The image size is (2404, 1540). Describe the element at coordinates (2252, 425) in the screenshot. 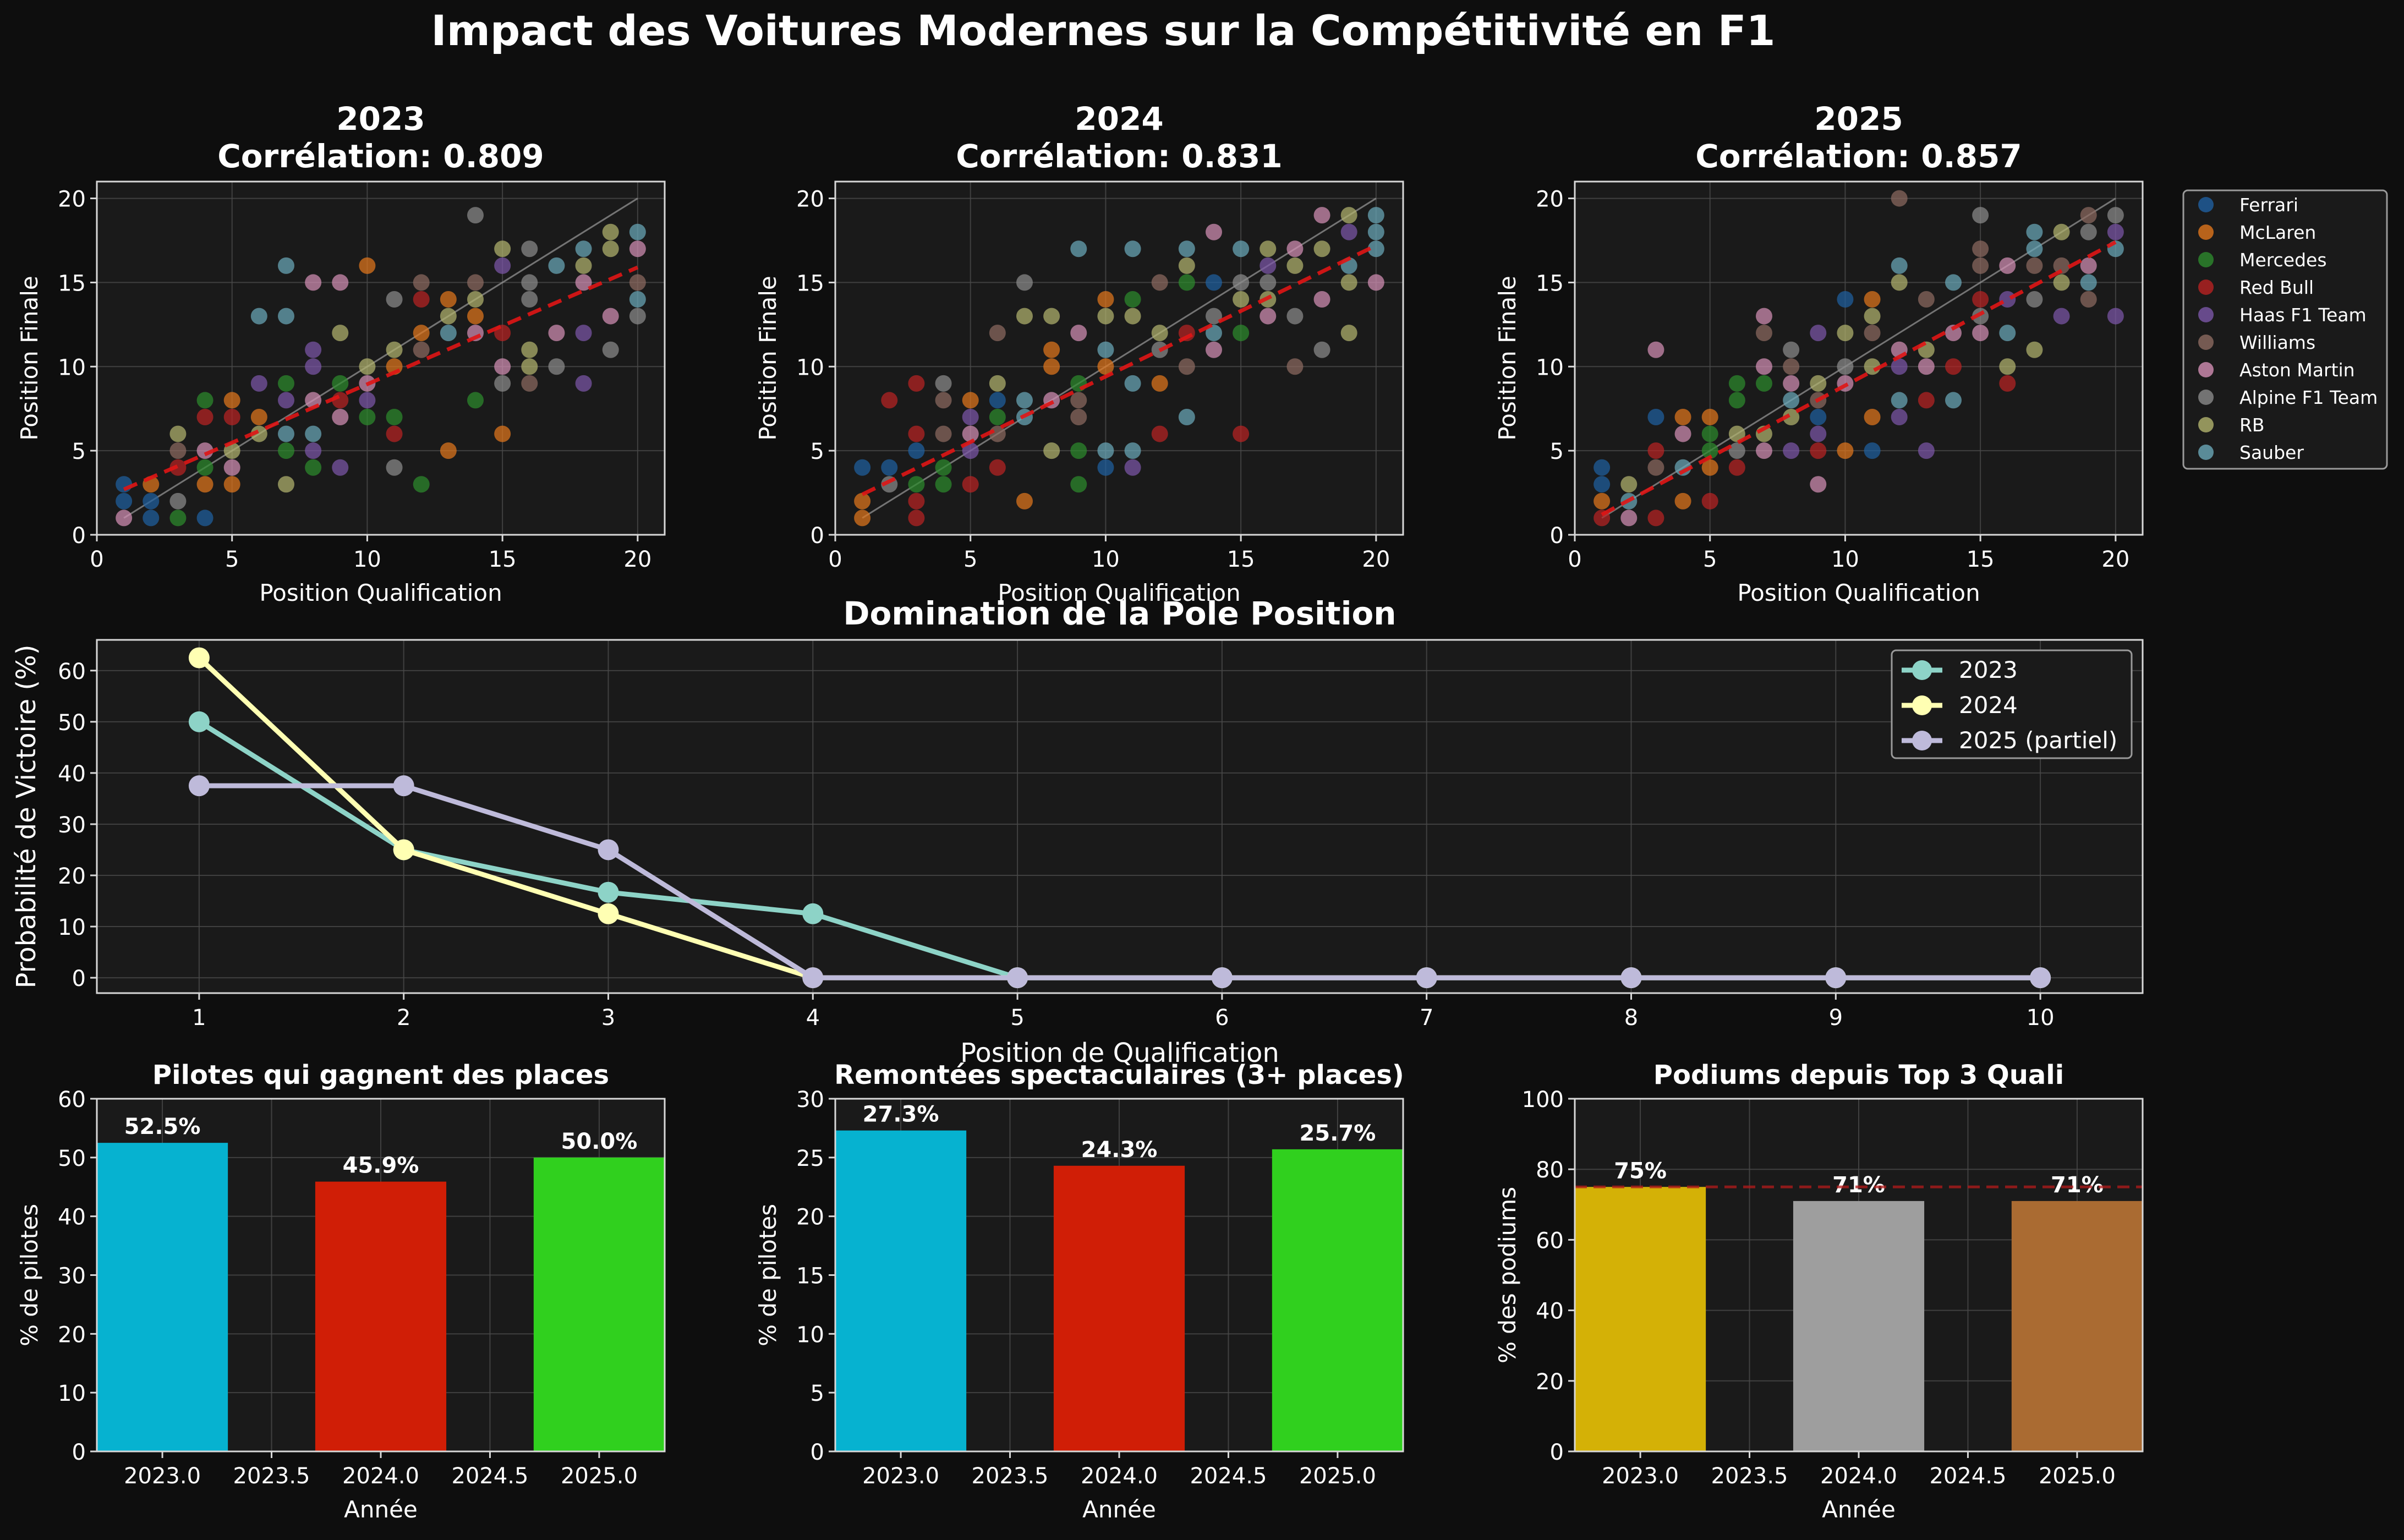

I see `team-legend-label: RB` at that location.